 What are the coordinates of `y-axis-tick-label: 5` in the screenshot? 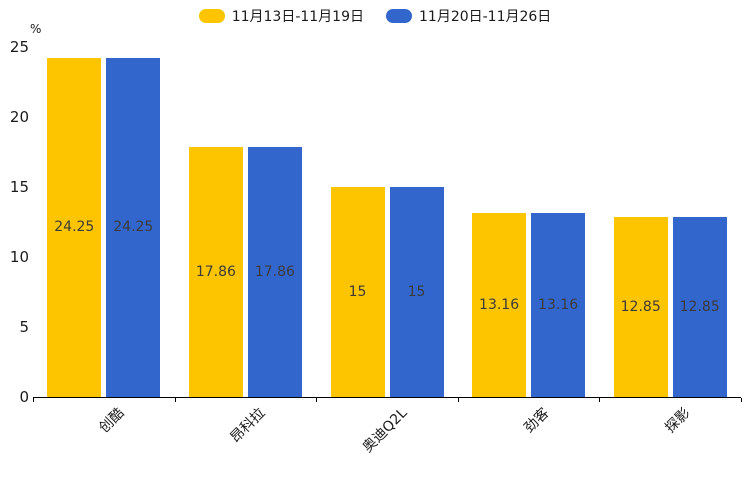 It's located at (24, 327).